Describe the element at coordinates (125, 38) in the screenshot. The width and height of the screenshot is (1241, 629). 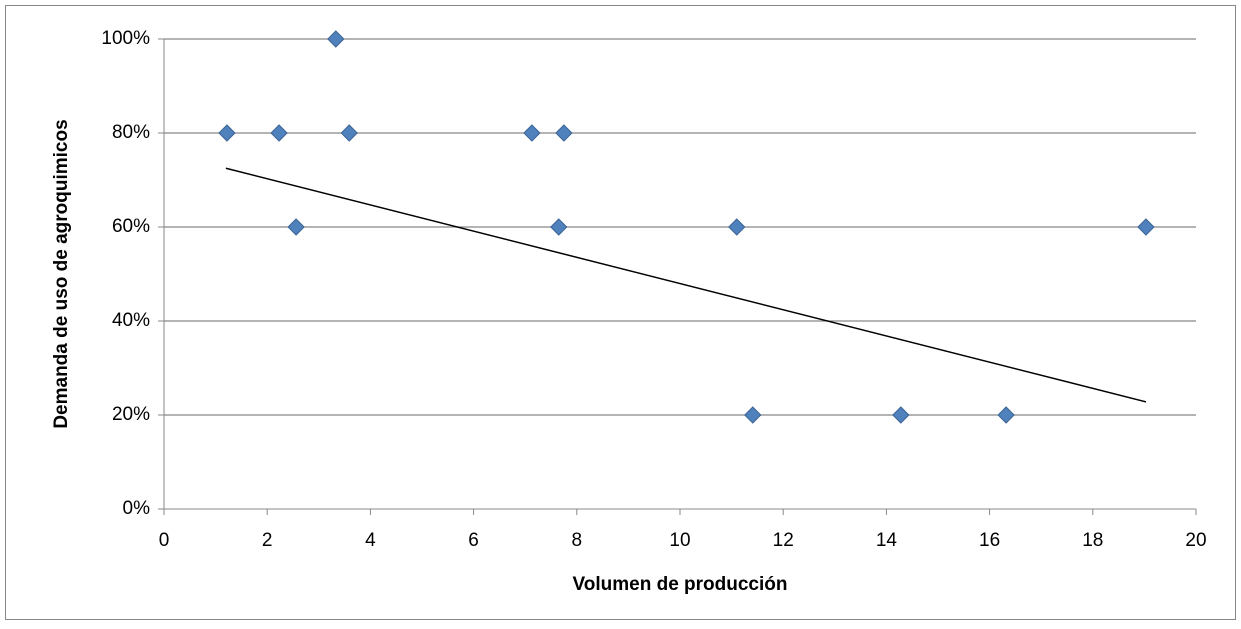
I see `y-tick-label: 100%` at that location.